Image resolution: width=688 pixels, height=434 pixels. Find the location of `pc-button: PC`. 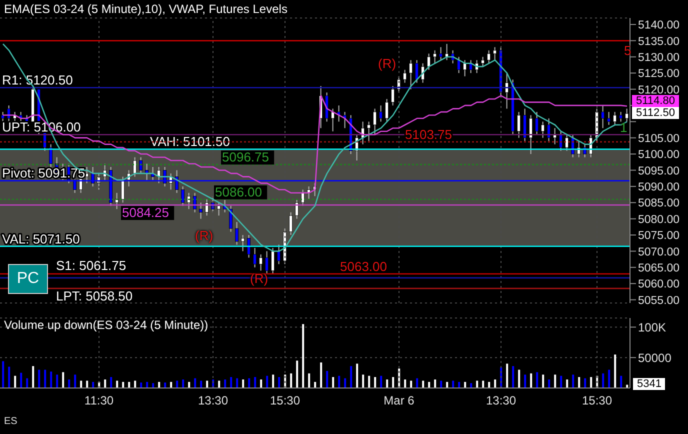

pc-button: PC is located at coordinates (28, 279).